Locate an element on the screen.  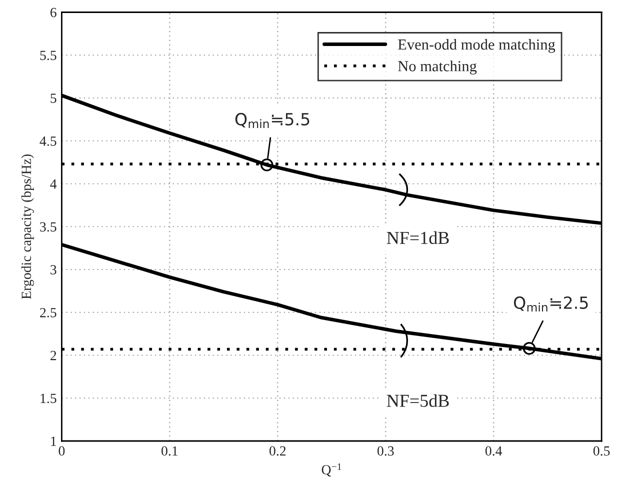
x-tick-label: 0.1 is located at coordinates (170, 451).